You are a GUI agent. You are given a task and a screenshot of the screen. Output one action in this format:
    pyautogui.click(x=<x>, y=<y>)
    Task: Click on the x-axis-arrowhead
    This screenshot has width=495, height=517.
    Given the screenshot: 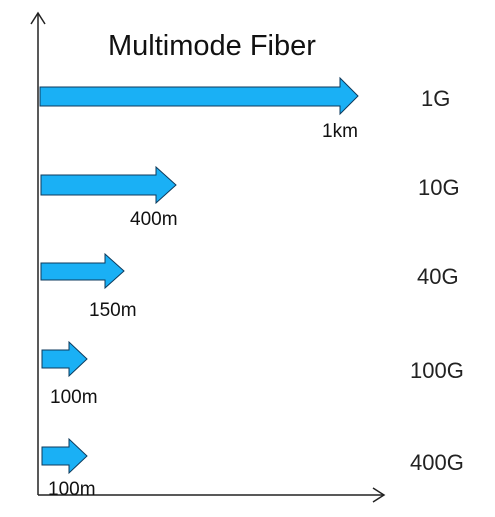 What is the action you would take?
    pyautogui.click(x=379, y=495)
    